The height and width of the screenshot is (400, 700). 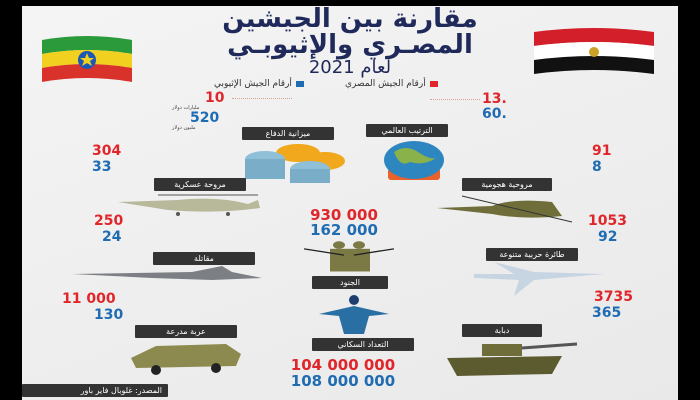 What do you see at coordinates (512, 359) in the screenshot?
I see `tank-icon` at bounding box center [512, 359].